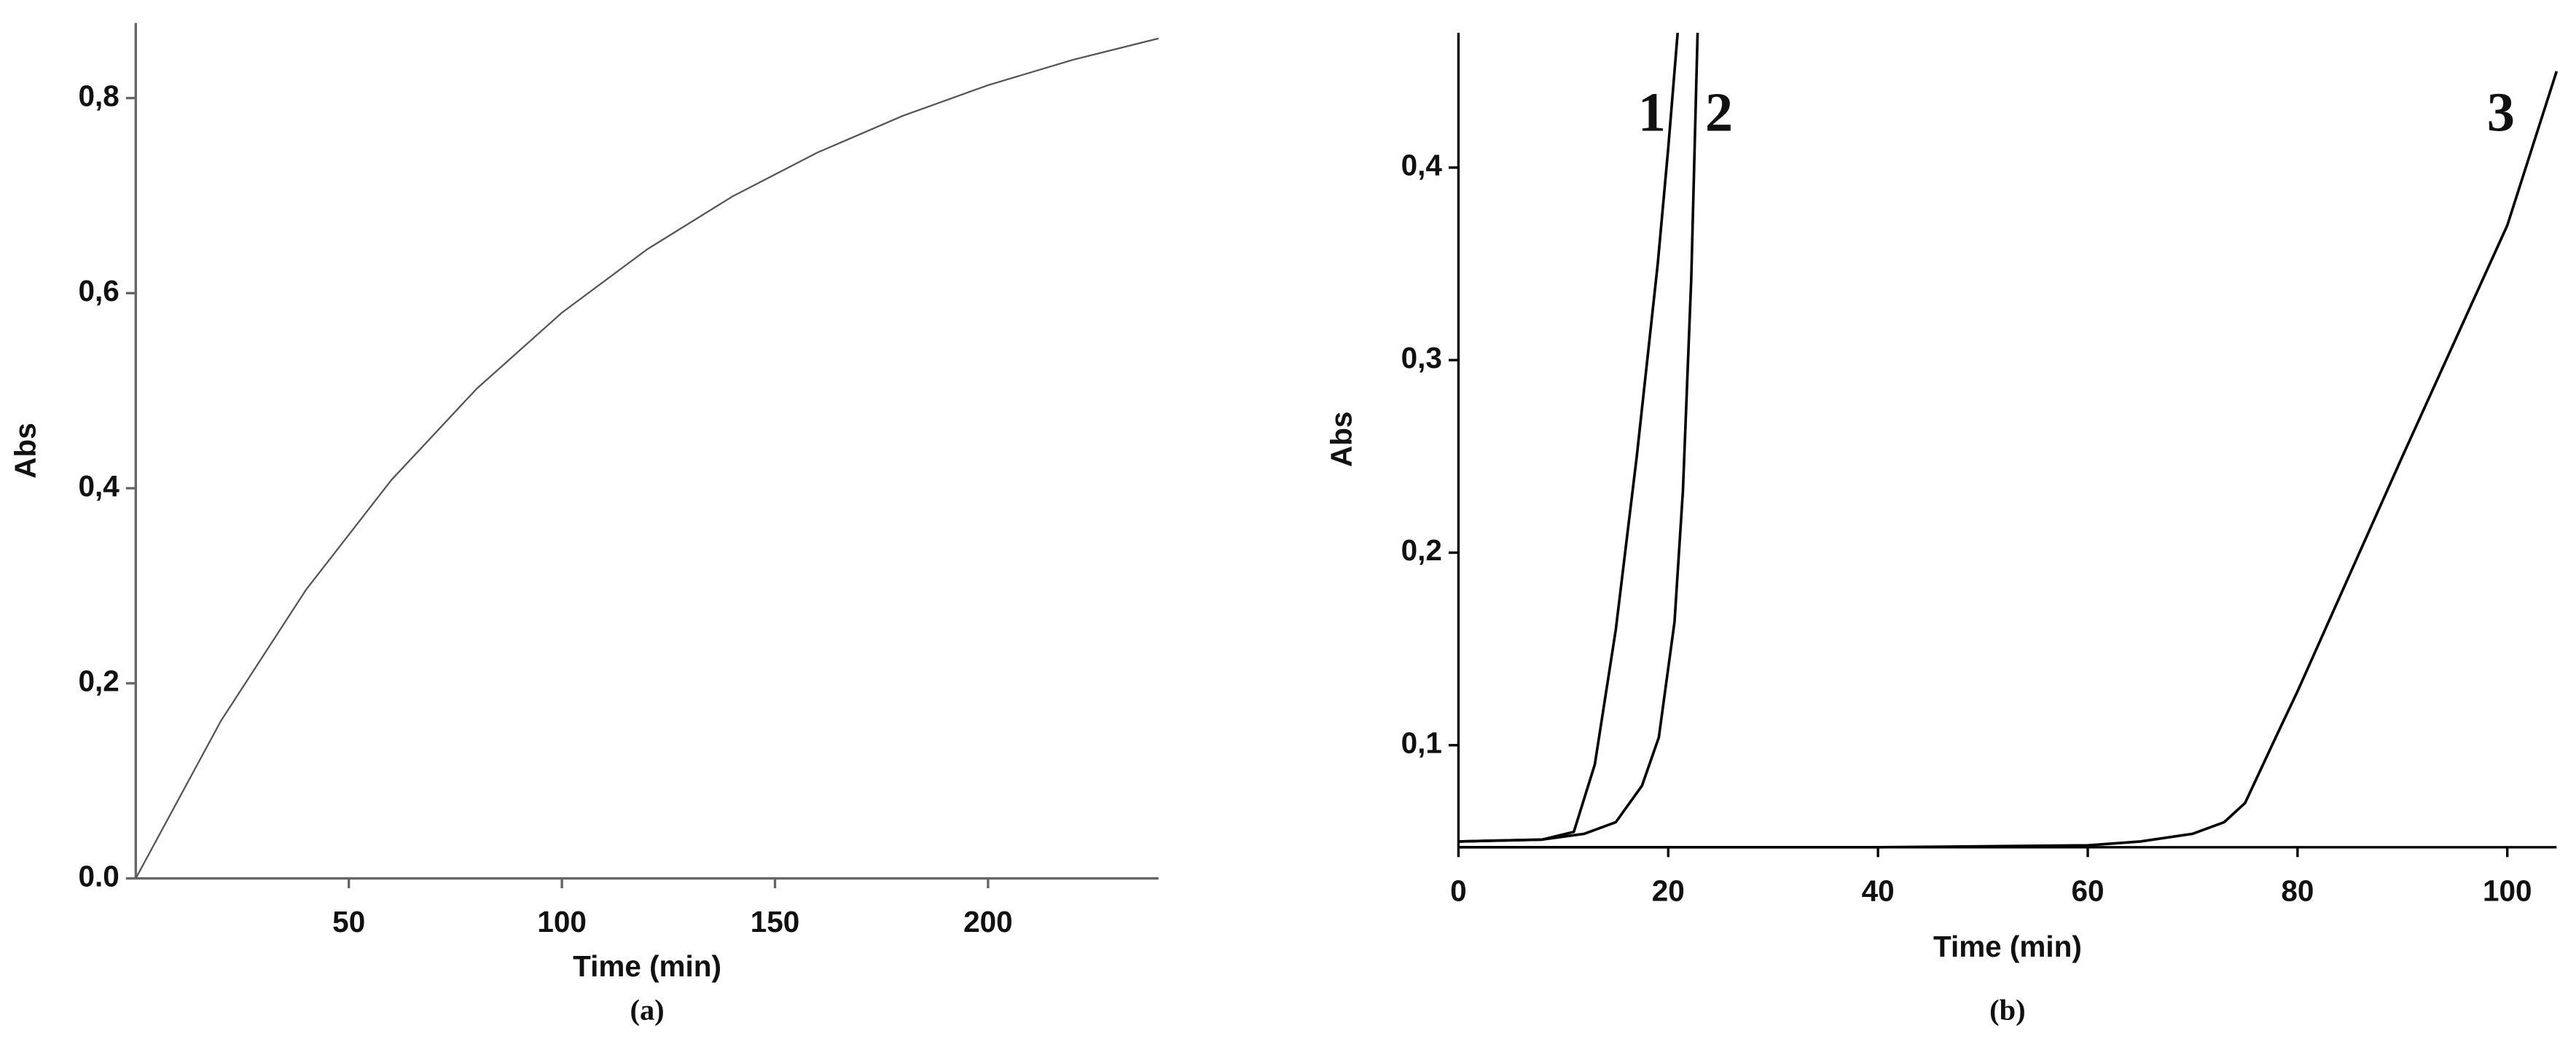  What do you see at coordinates (1421, 358) in the screenshot?
I see `y-tick-label: 0,3` at bounding box center [1421, 358].